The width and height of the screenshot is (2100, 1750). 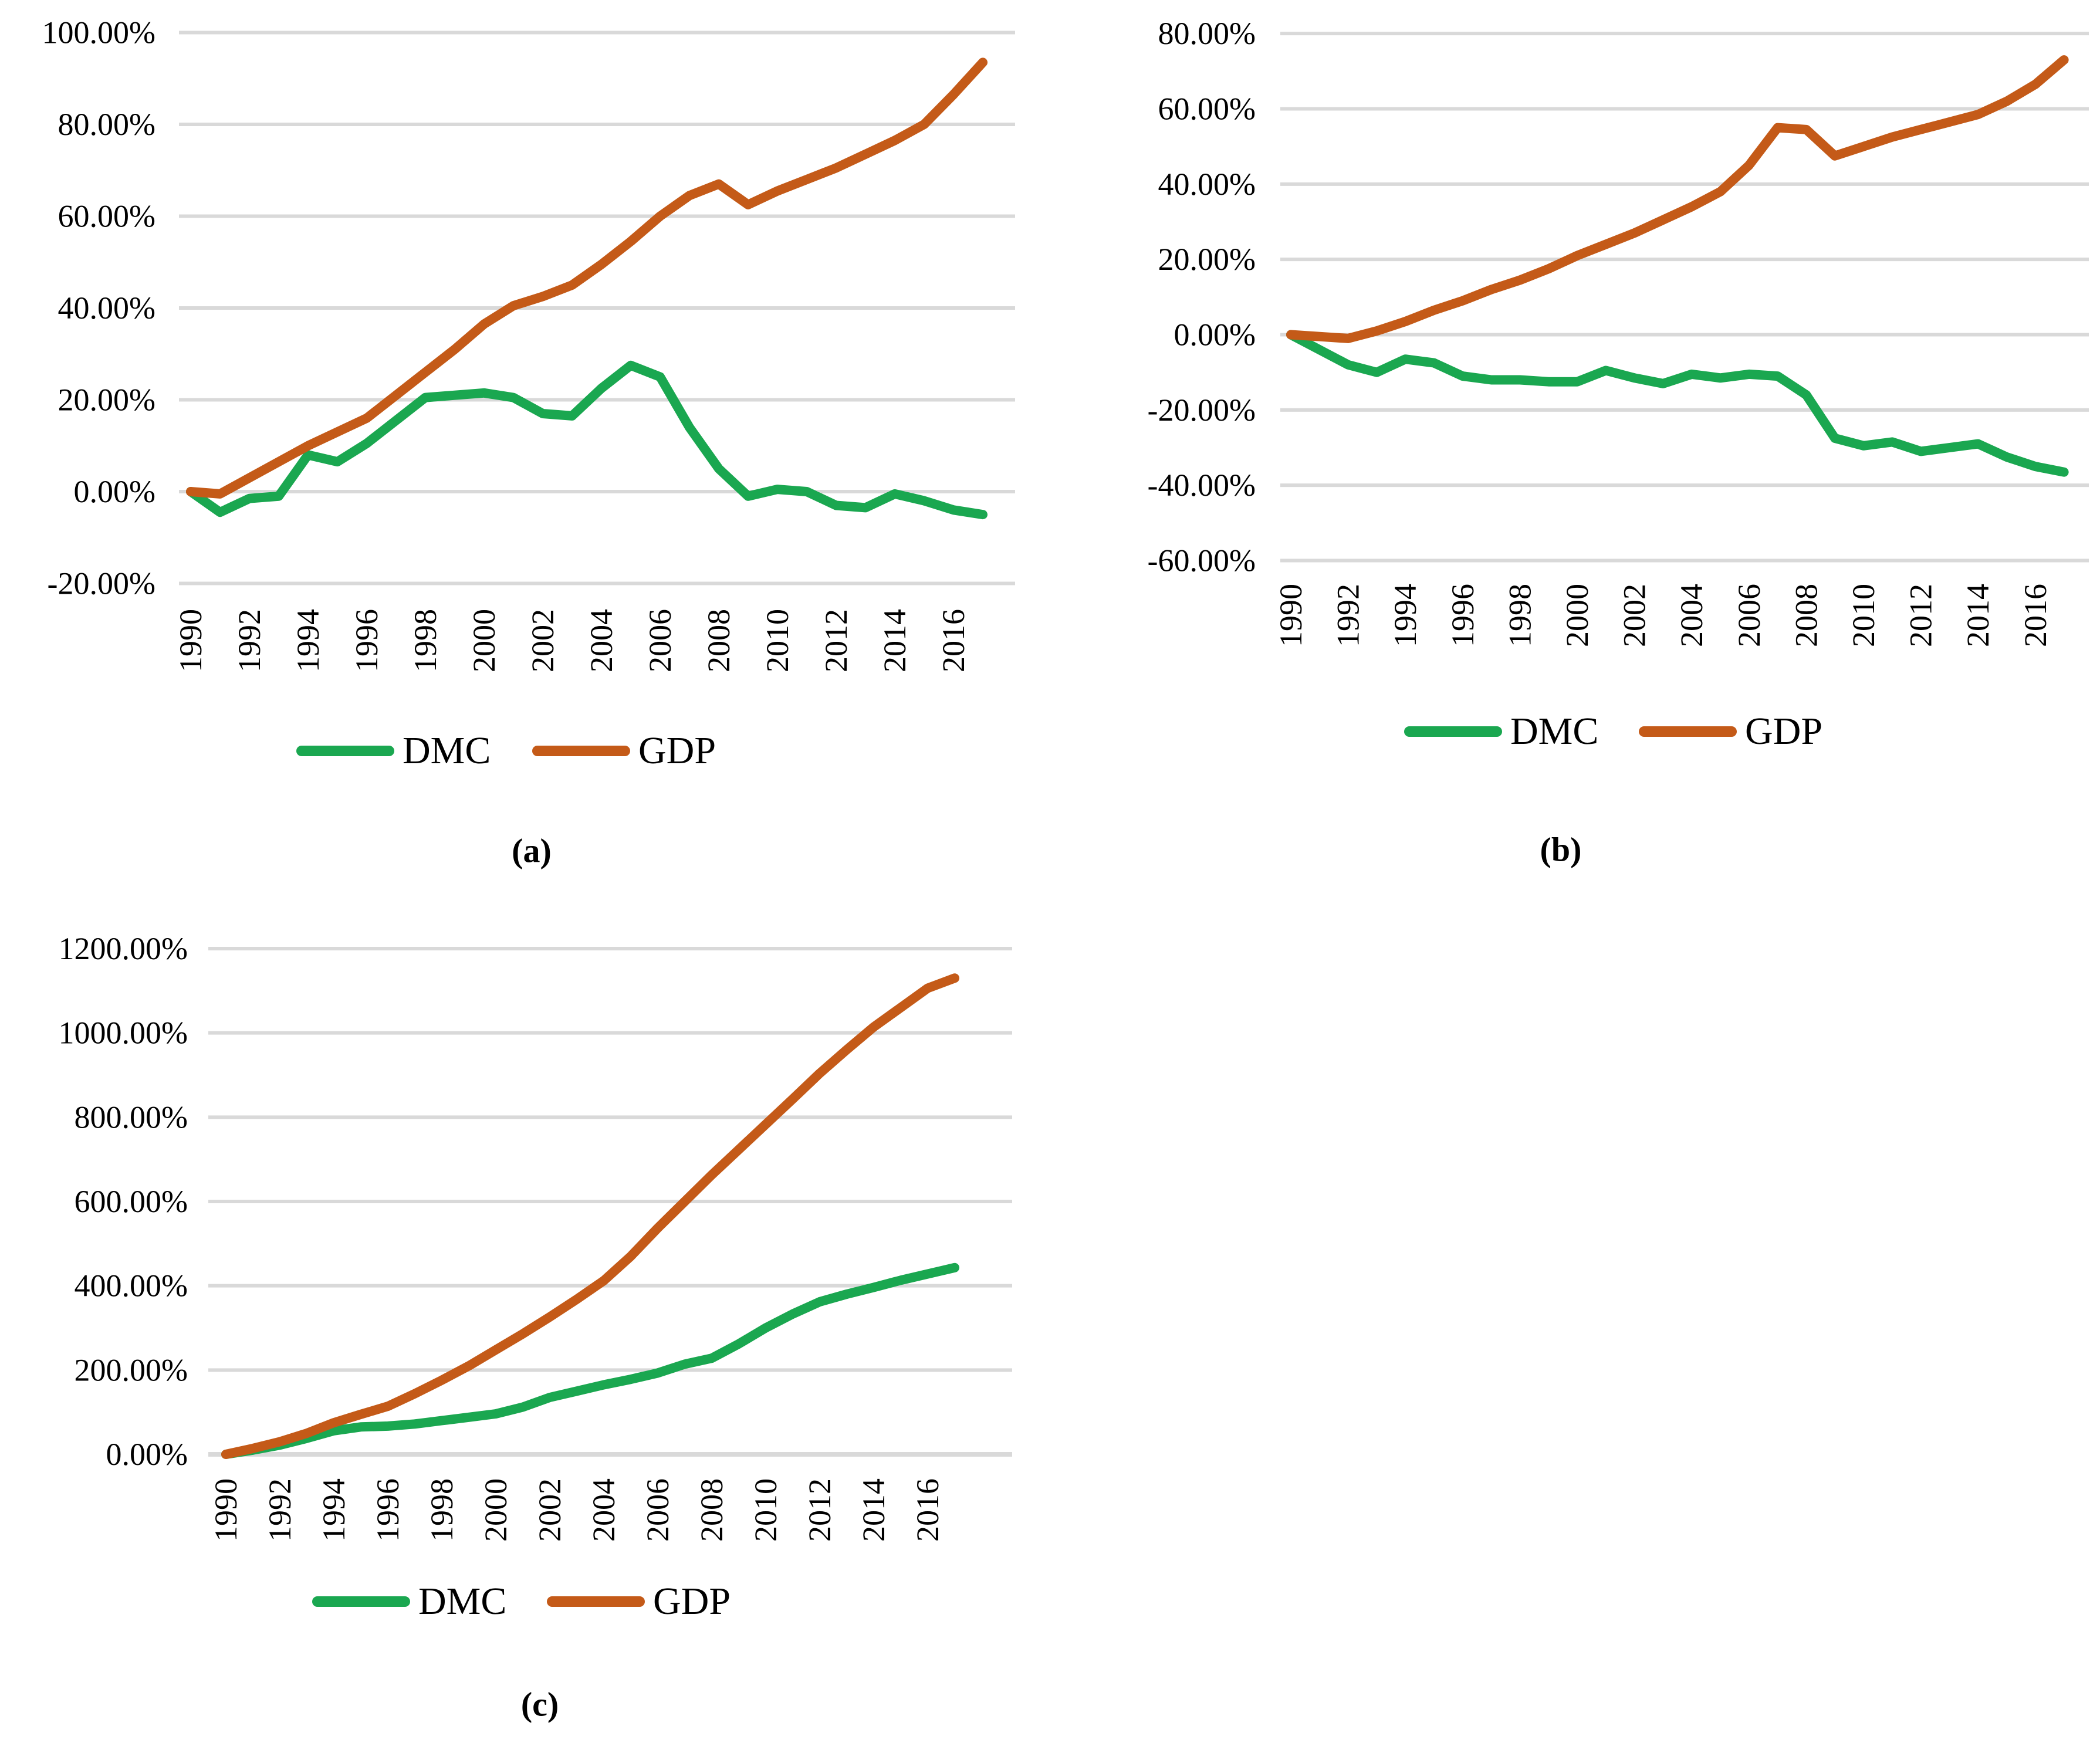 What do you see at coordinates (894, 641) in the screenshot?
I see `x-tick-label-chart-a: 2014` at bounding box center [894, 641].